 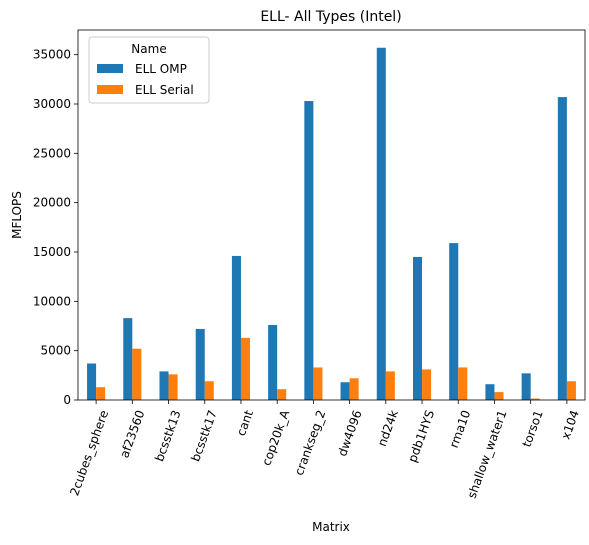 What do you see at coordinates (55, 227) in the screenshot?
I see `y-axis: 0 5000 10000 15000 20000 25000 30000 35000` at bounding box center [55, 227].